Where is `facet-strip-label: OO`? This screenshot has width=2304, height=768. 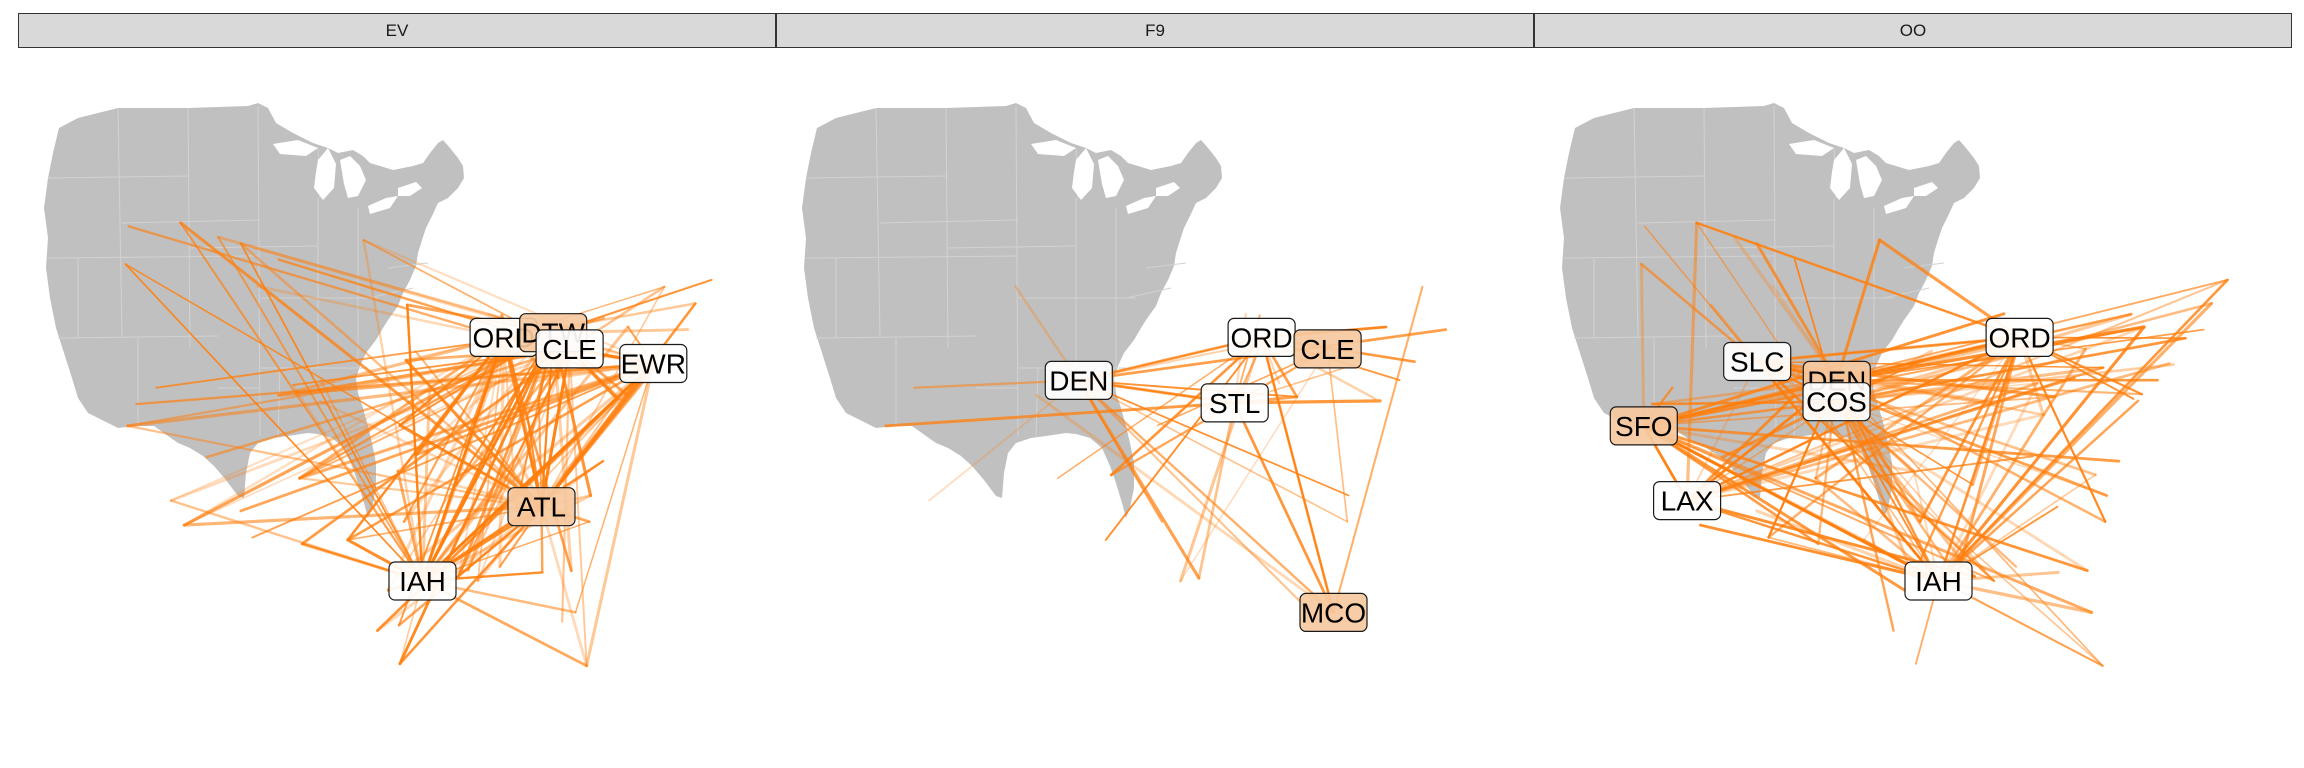 facet-strip-label: OO is located at coordinates (1913, 30).